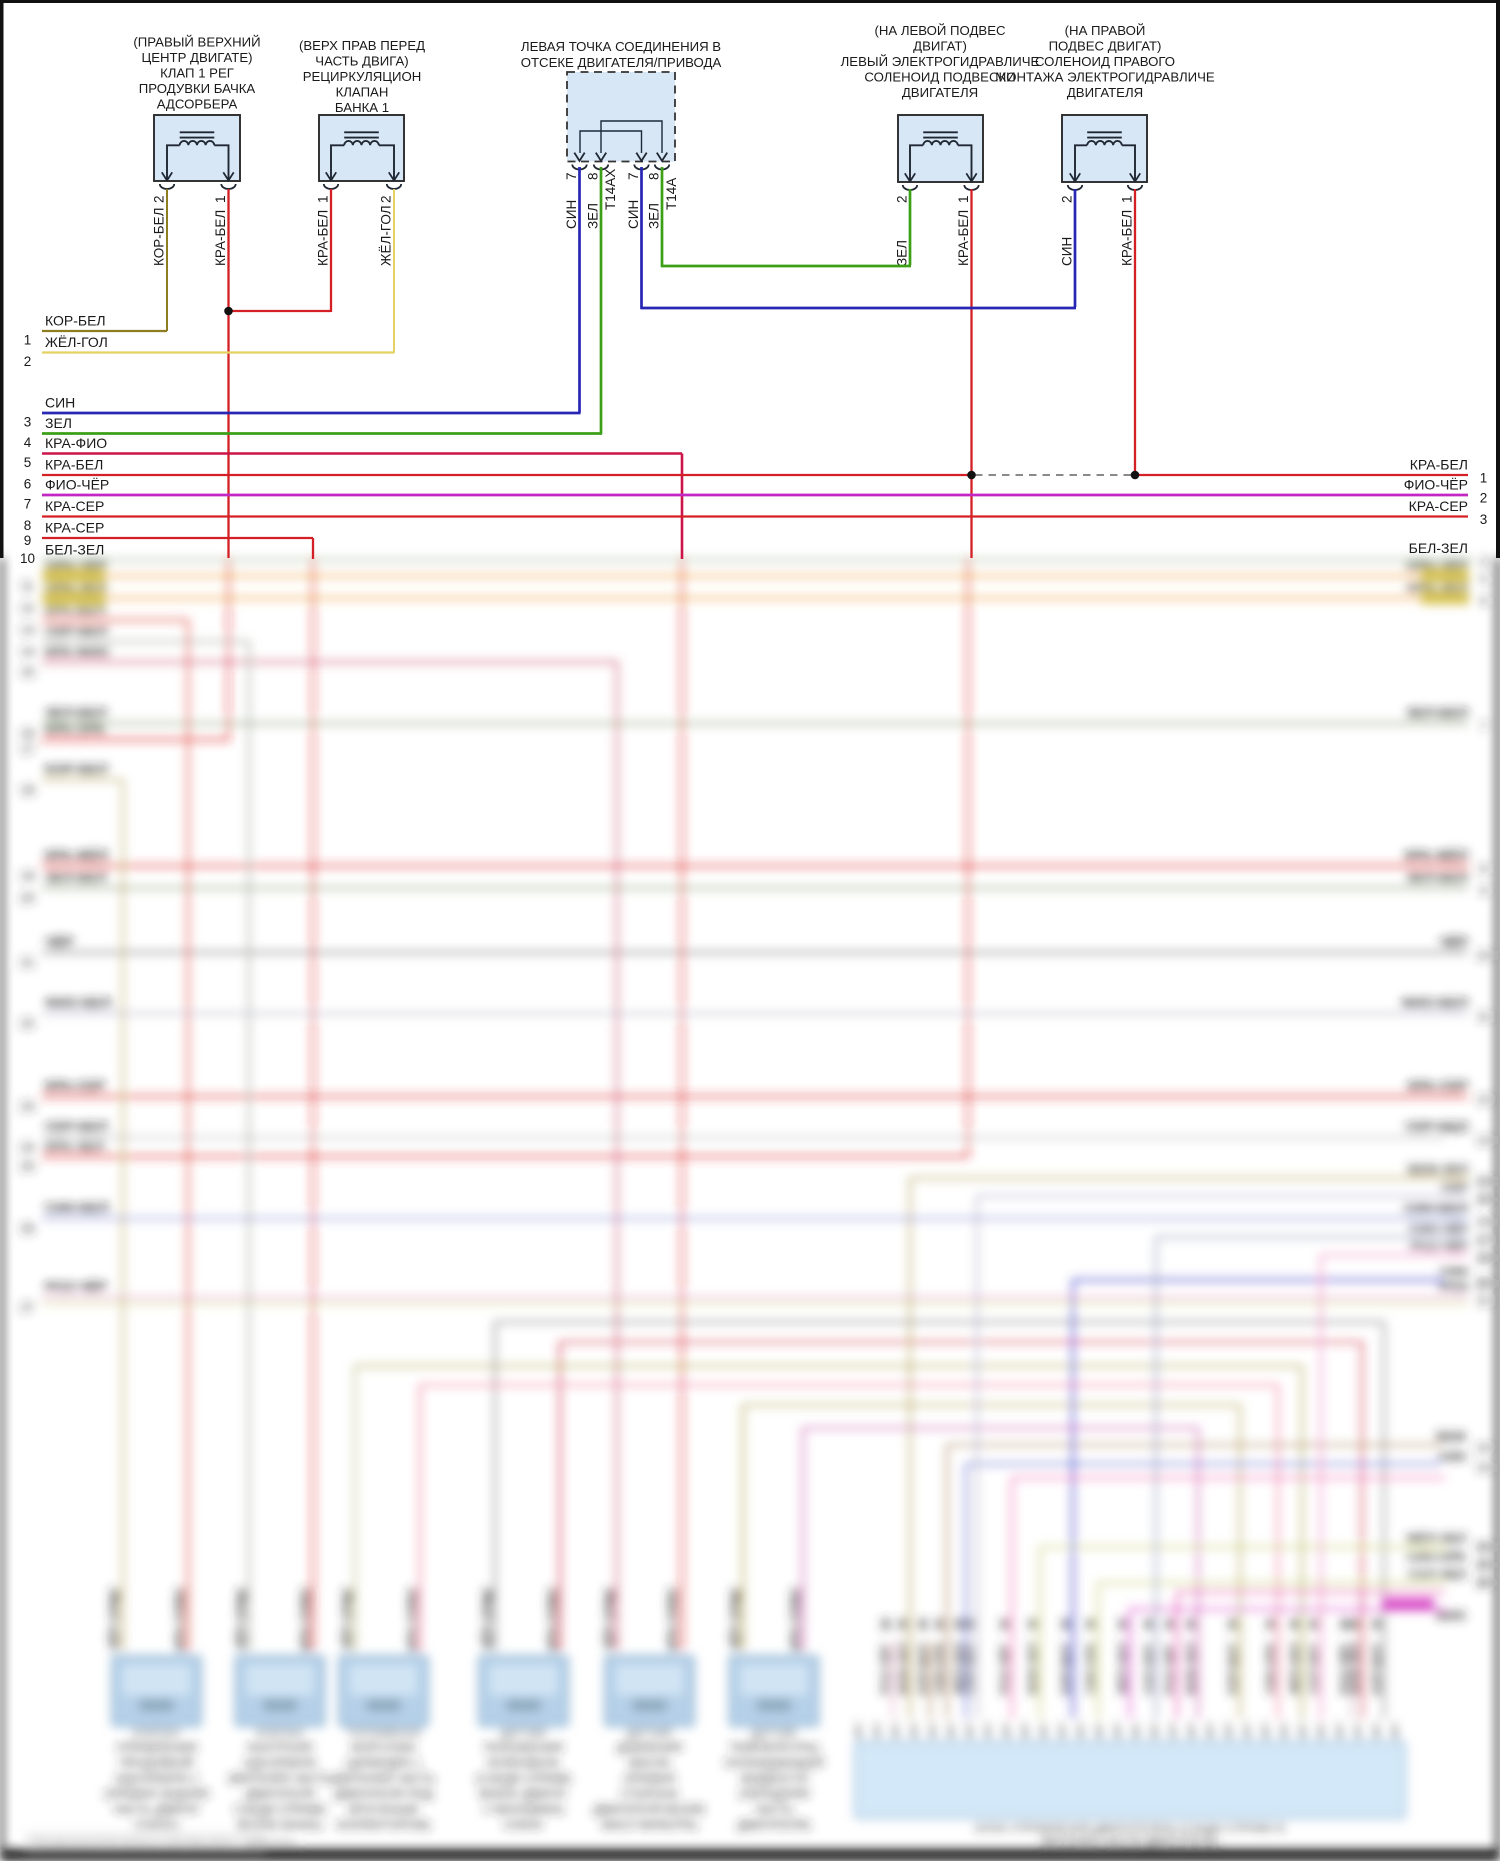 This screenshot has width=1500, height=1861. I want to click on svg-text: СЕР-БЕЛ, so click(76, 1127).